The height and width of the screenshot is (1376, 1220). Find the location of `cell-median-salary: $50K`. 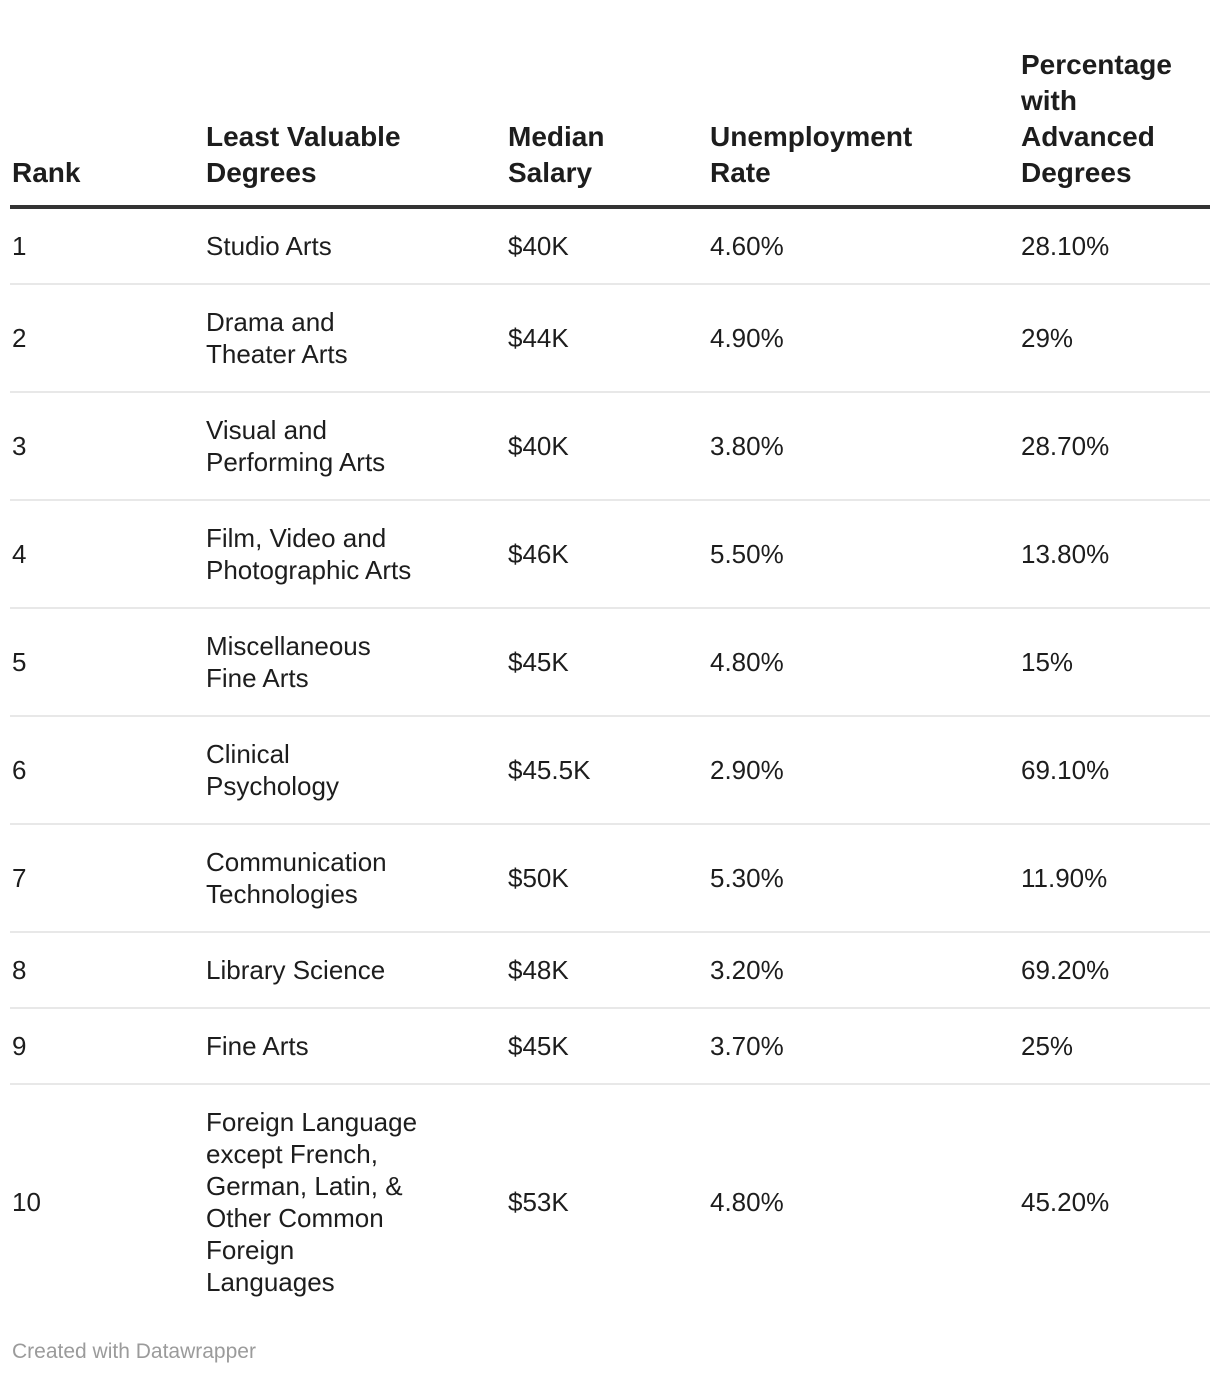

cell-median-salary: $50K is located at coordinates (609, 878).